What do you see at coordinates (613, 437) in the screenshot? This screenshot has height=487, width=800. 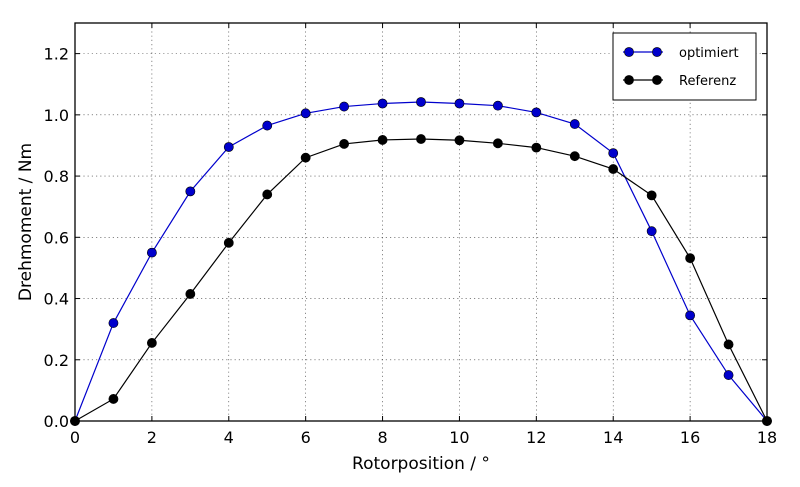 I see `x-tick-label: 14` at bounding box center [613, 437].